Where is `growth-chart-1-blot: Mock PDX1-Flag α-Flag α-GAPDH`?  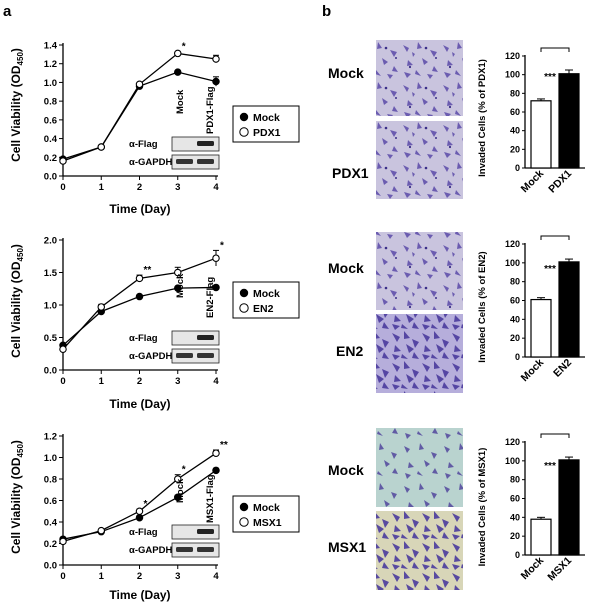 growth-chart-1-blot: Mock PDX1-Flag α-Flag α-GAPDH is located at coordinates (174, 128).